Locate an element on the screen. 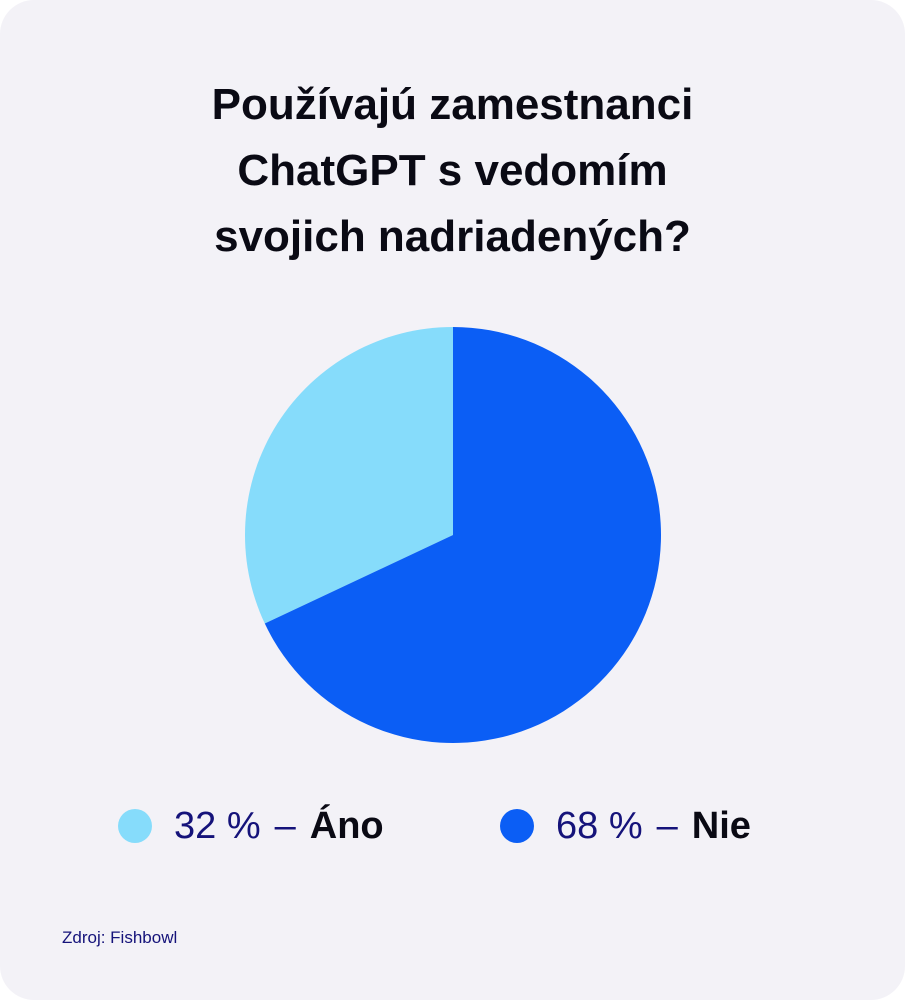 The height and width of the screenshot is (1000, 905). legend-value-nie: 68 % is located at coordinates (599, 825).